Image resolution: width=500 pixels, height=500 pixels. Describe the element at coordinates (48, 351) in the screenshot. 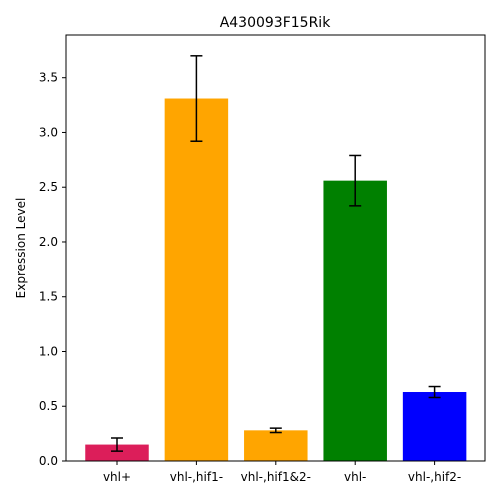

I see `y-tick-label-2: 1.0` at that location.